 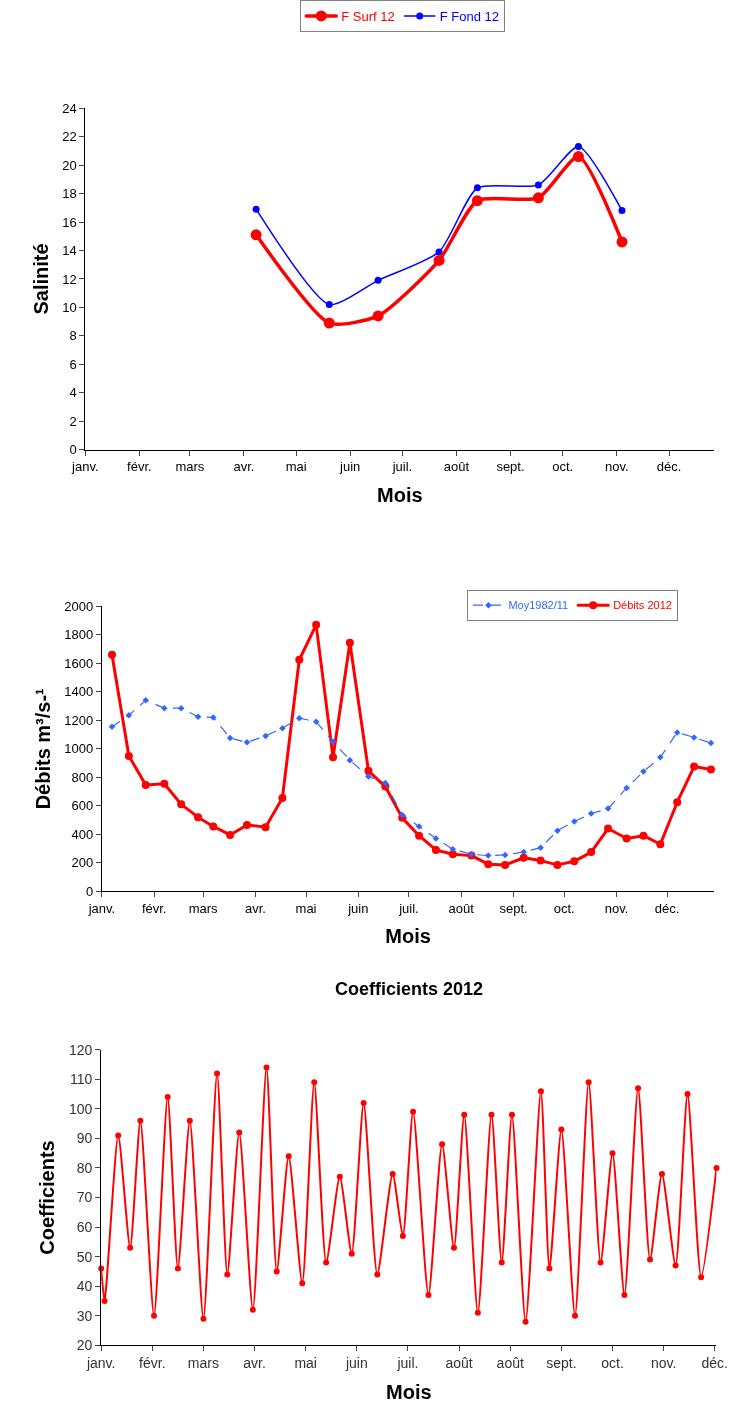 What do you see at coordinates (305, 1363) in the screenshot?
I see `x-tick-label: mai` at bounding box center [305, 1363].